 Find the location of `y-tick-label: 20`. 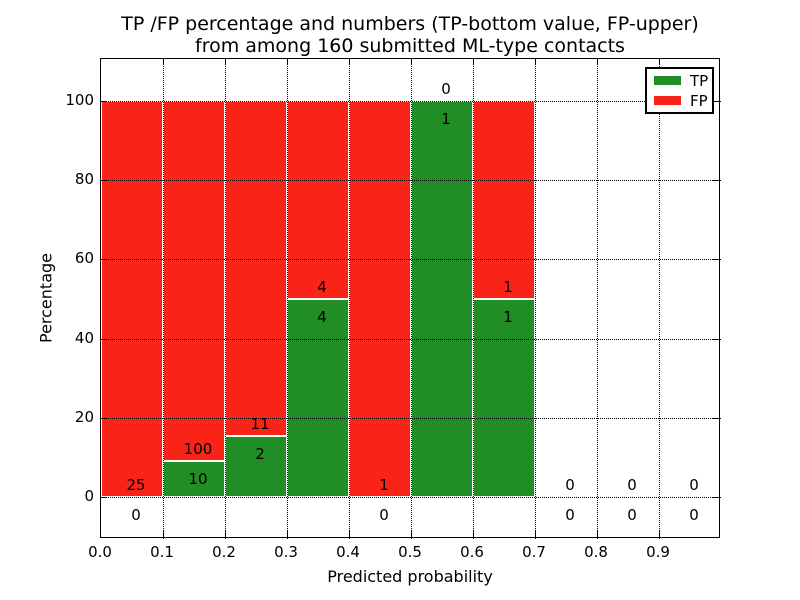

y-tick-label: 20 is located at coordinates (84, 416).